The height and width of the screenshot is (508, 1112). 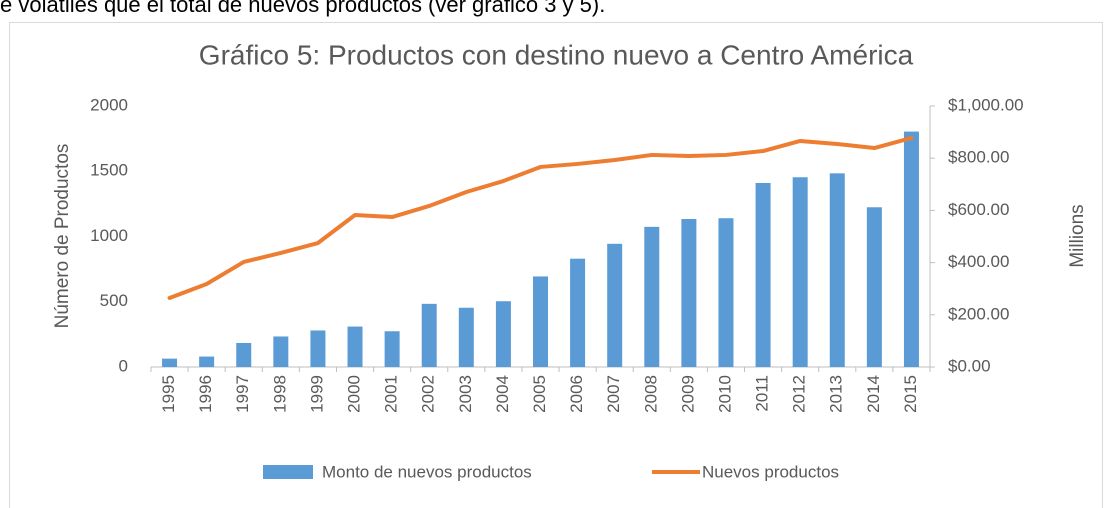 What do you see at coordinates (123, 365) in the screenshot?
I see `y-tick-label: 0` at bounding box center [123, 365].